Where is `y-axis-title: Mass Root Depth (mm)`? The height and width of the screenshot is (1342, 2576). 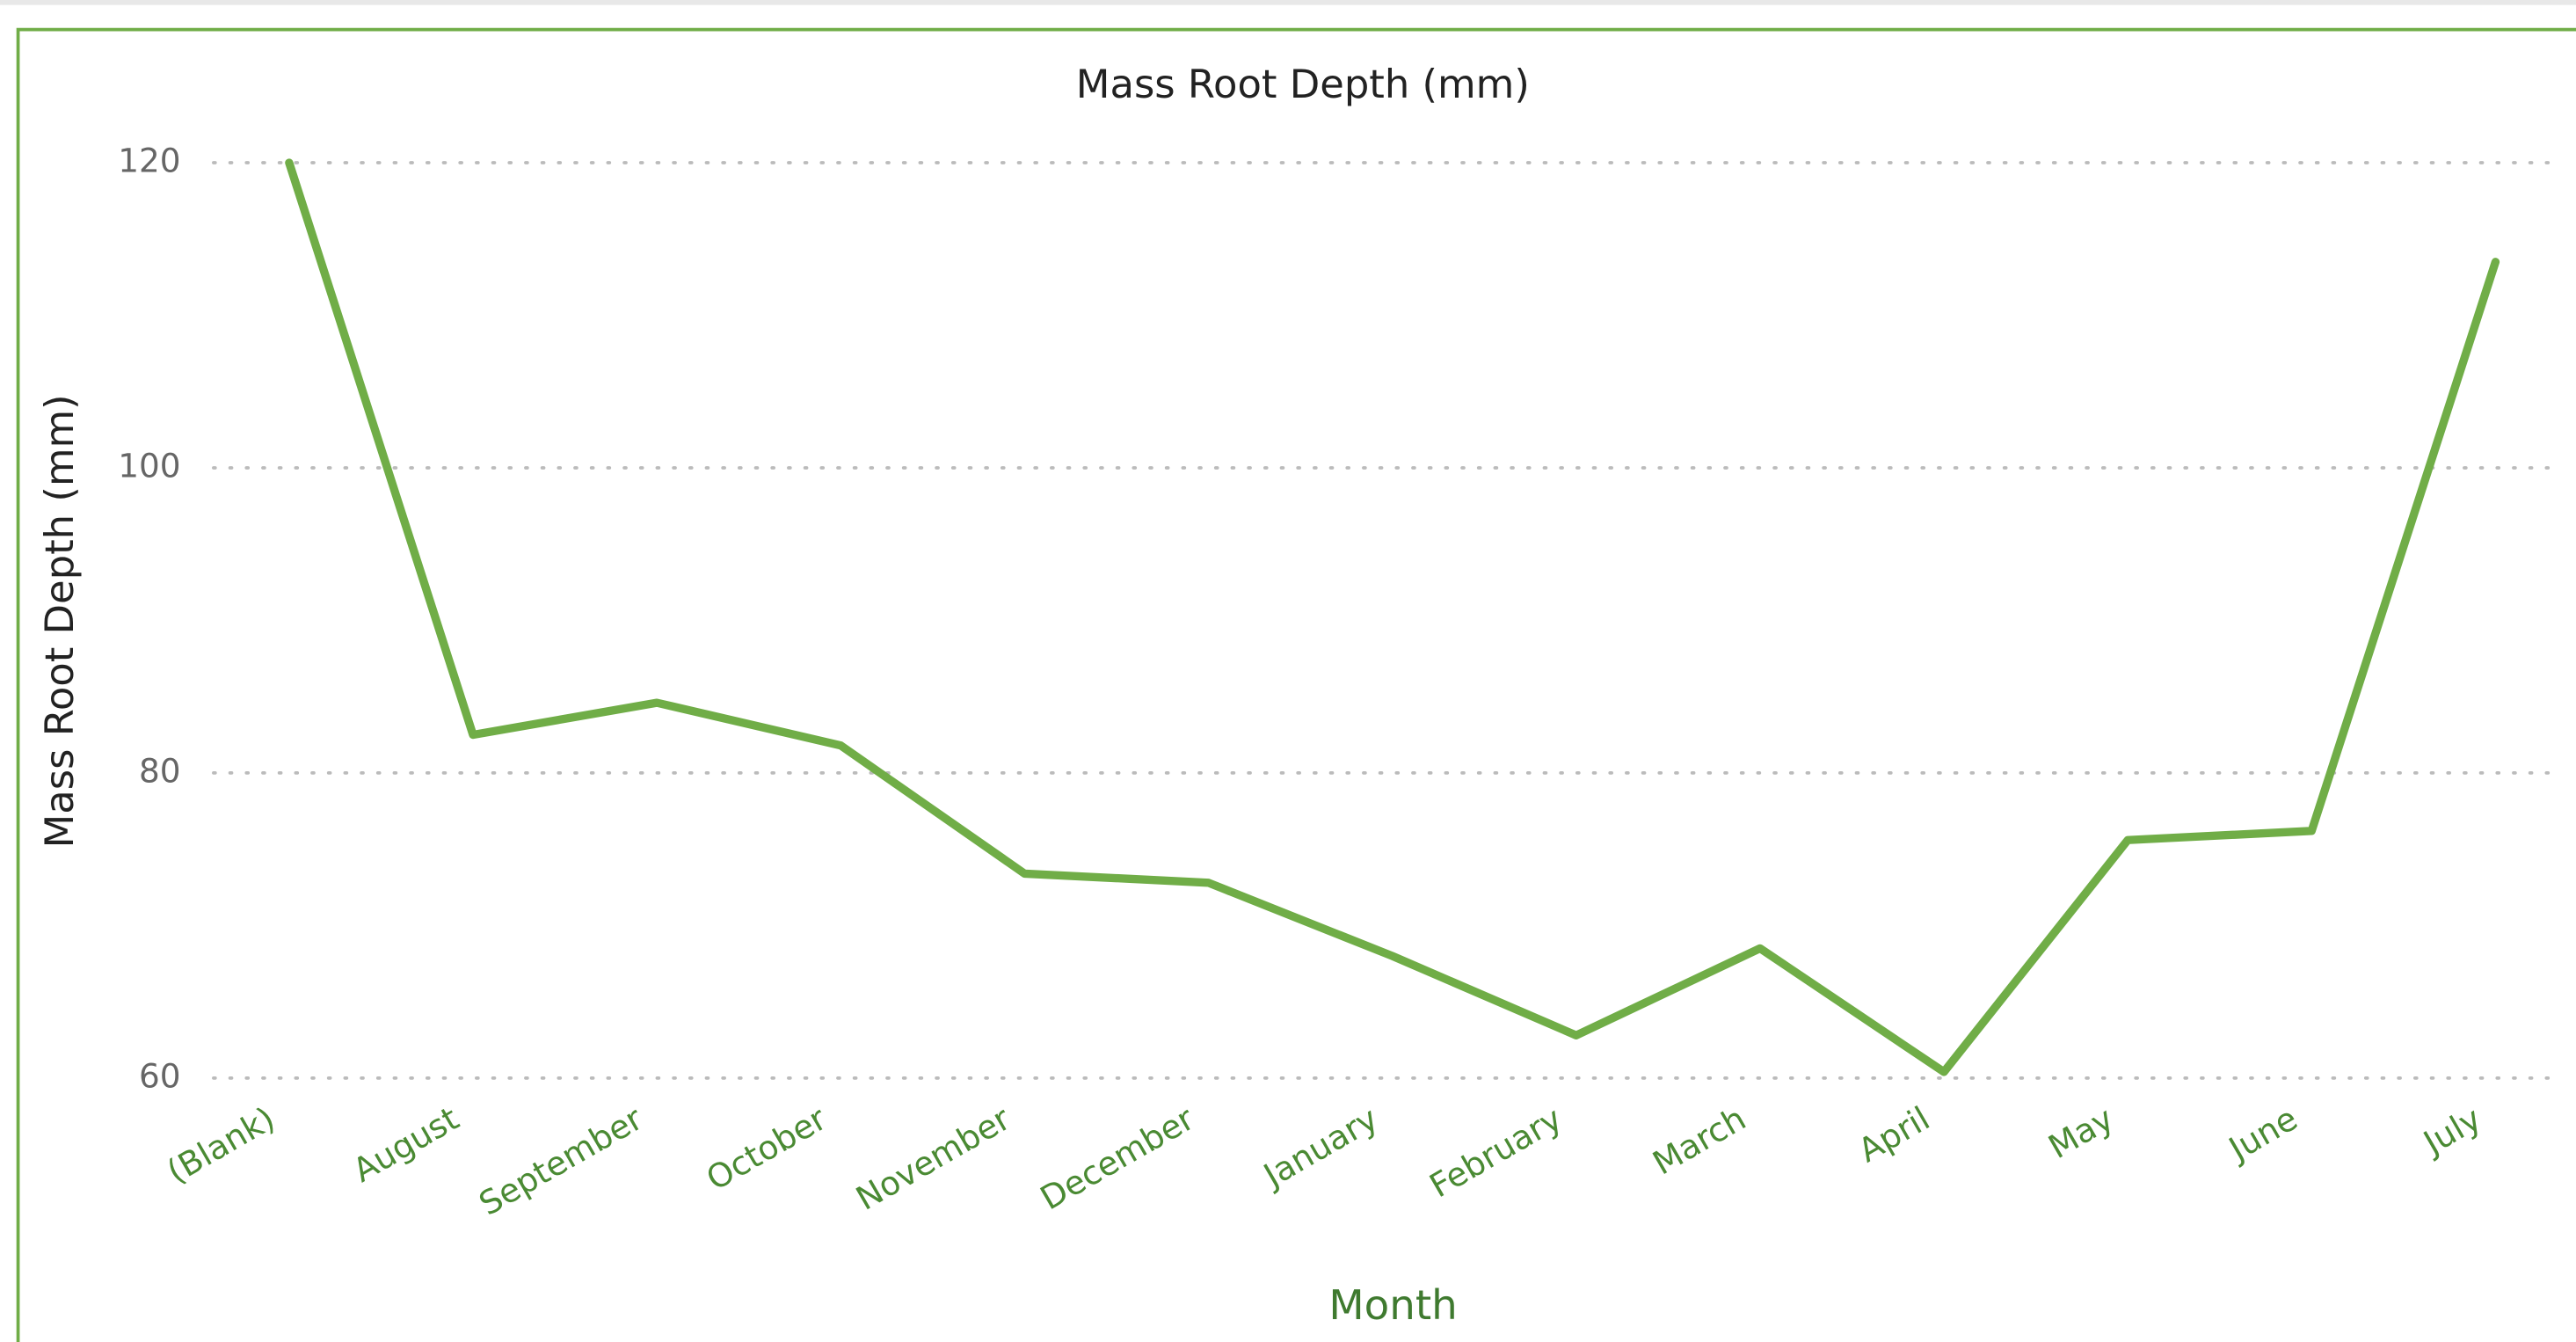 y-axis-title: Mass Root Depth (mm) is located at coordinates (59, 621).